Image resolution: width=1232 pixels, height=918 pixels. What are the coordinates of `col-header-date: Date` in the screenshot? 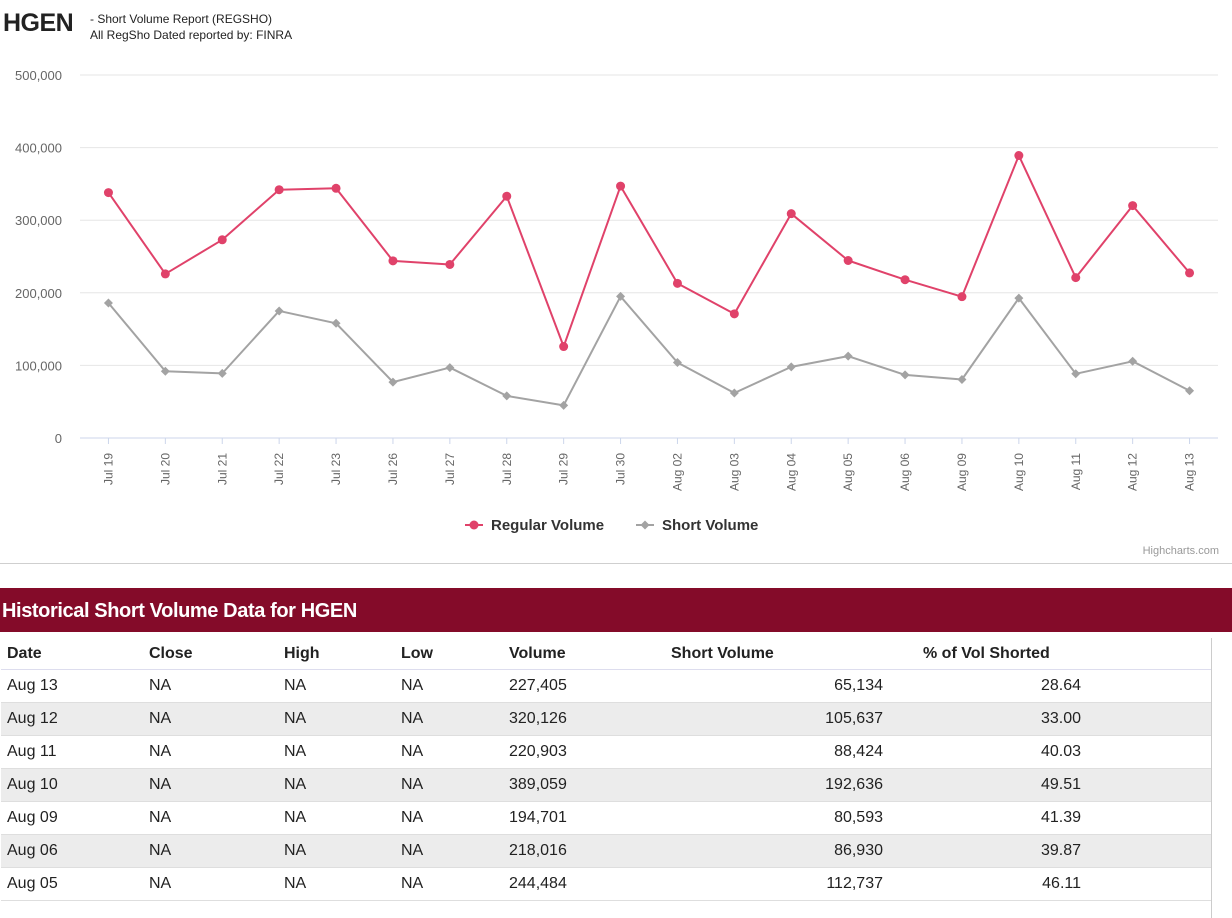 It's located at (73, 654).